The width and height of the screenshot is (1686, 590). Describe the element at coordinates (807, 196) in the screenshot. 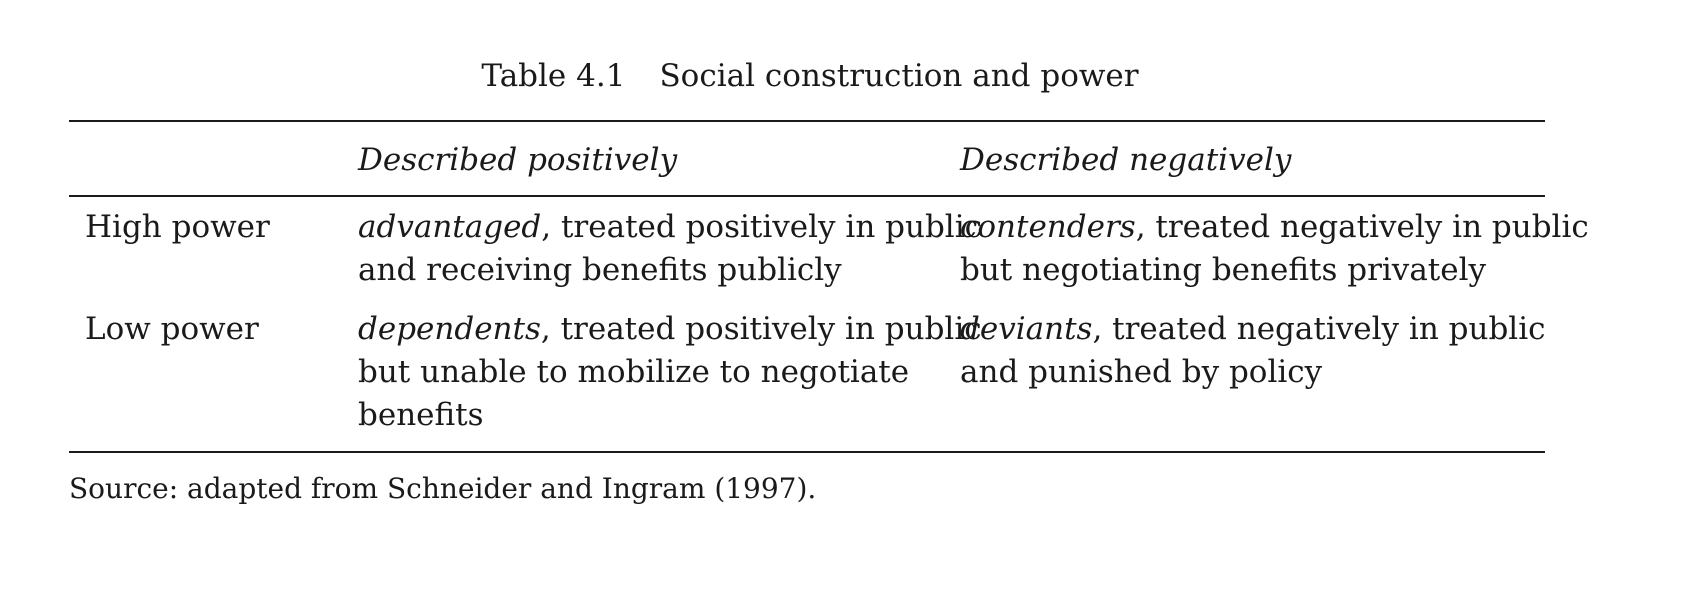

I see `header-rule` at that location.